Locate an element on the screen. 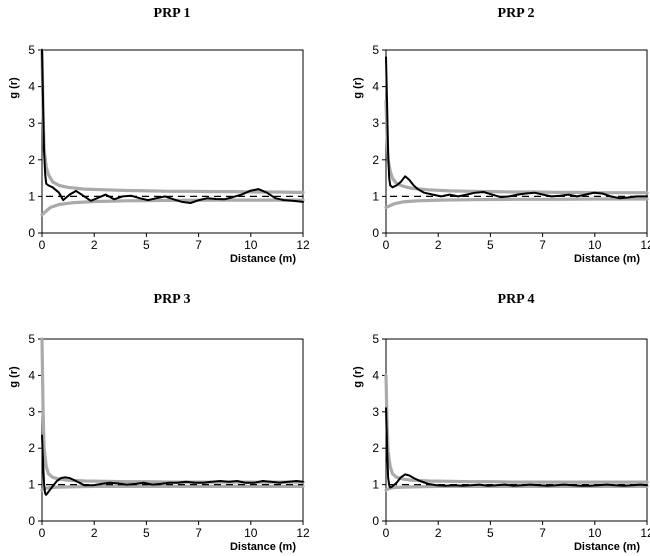 The height and width of the screenshot is (556, 650). chart-title: PRP 2 is located at coordinates (516, 13).